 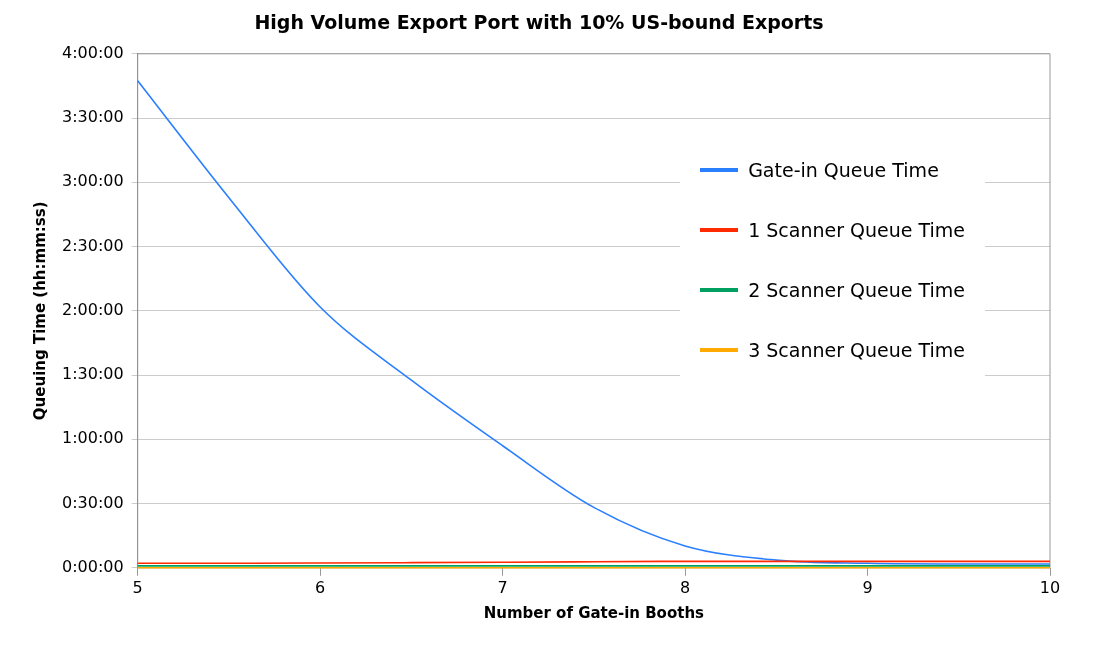 What do you see at coordinates (856, 350) in the screenshot?
I see `legend-label: 3 Scanner Queue Time` at bounding box center [856, 350].